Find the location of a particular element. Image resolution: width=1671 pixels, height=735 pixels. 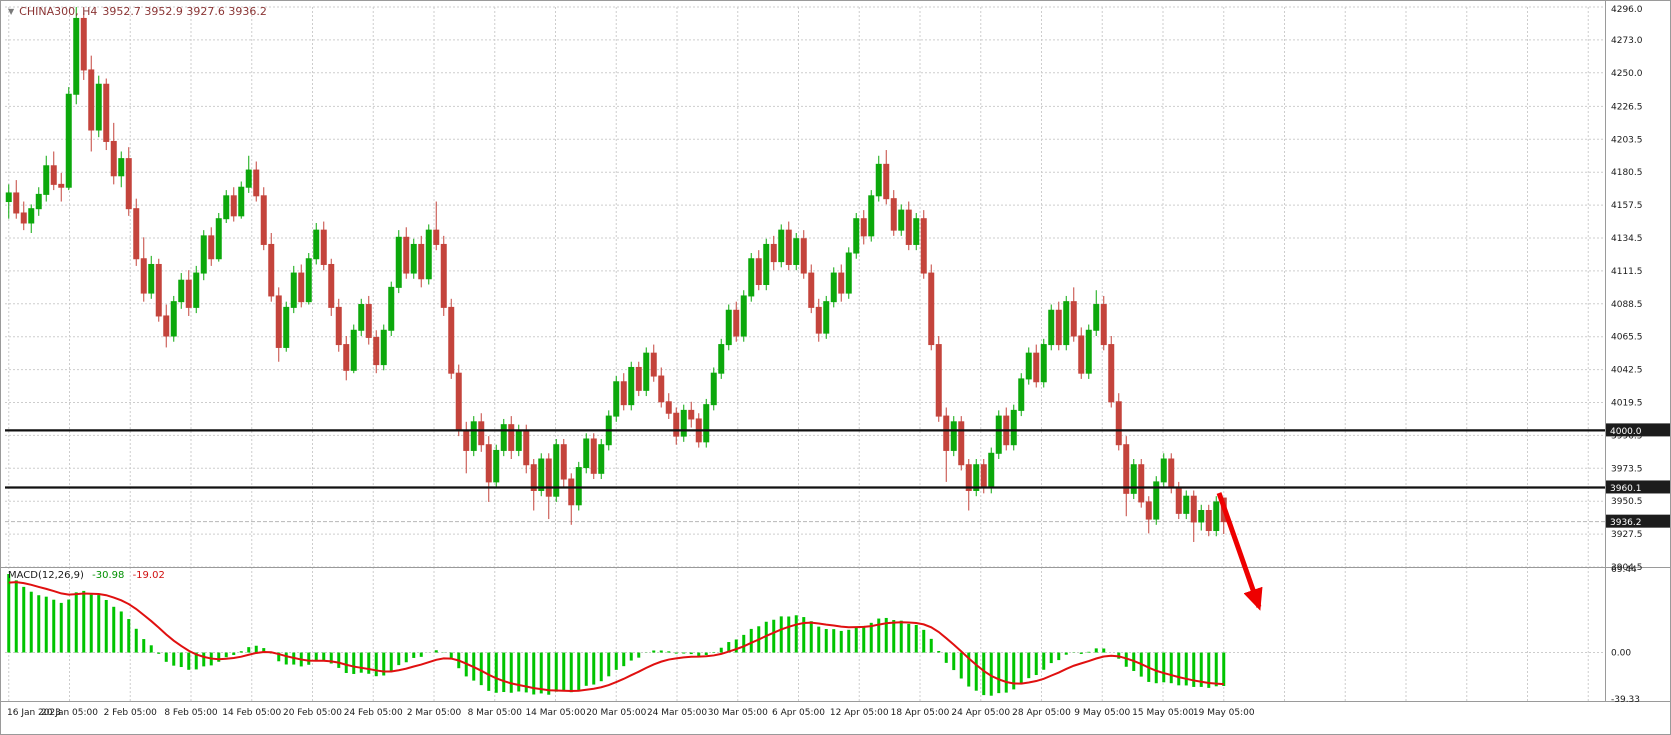

symbol-dropdown-icon: ▼ is located at coordinates (11, 11).